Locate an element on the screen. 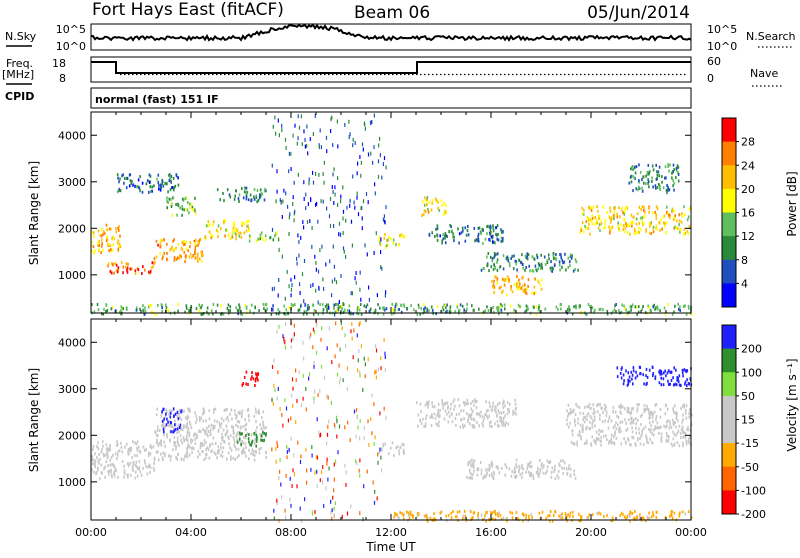 The image size is (800, 558). freq-tick-top: 18 is located at coordinates (59, 63).